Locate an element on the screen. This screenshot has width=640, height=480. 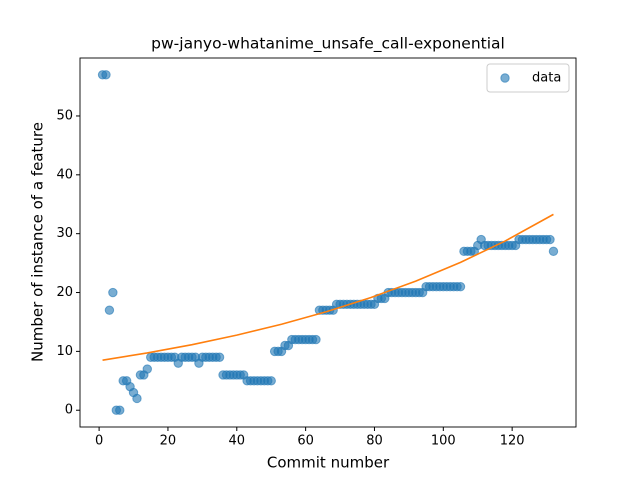
y-tick-label: 10 is located at coordinates (64, 351).